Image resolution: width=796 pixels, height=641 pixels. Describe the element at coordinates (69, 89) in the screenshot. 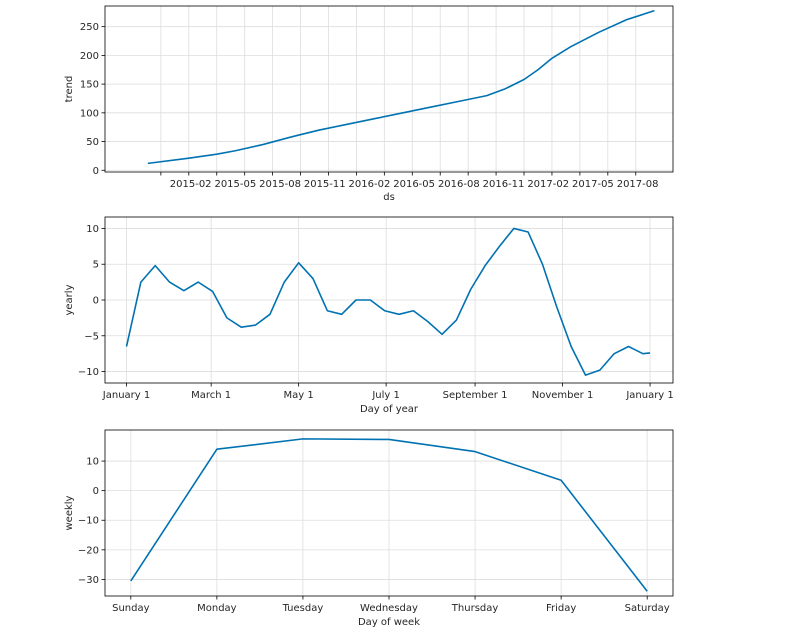

I see `trend-y-axis-label: trend` at that location.